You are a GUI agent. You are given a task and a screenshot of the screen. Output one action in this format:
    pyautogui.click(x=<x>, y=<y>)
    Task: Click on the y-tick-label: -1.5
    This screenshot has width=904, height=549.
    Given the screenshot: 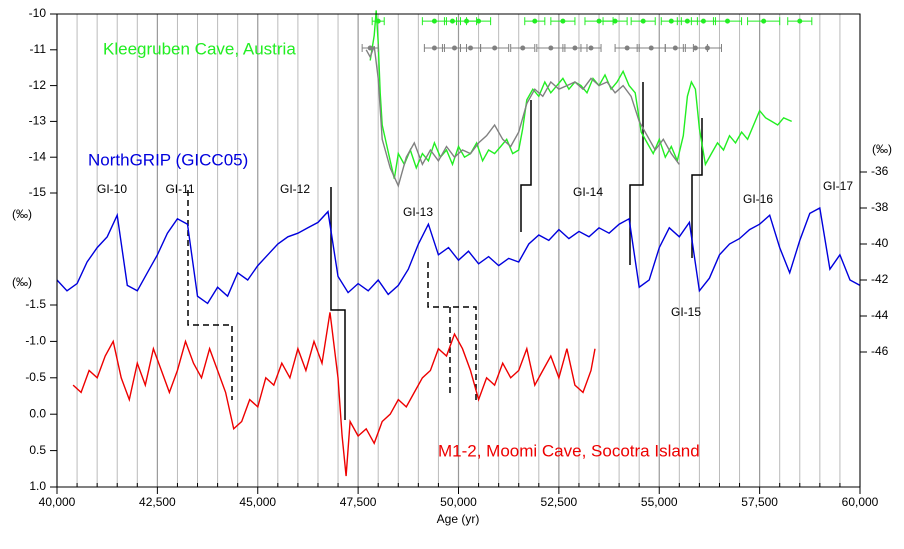 What is the action you would take?
    pyautogui.click(x=35, y=304)
    